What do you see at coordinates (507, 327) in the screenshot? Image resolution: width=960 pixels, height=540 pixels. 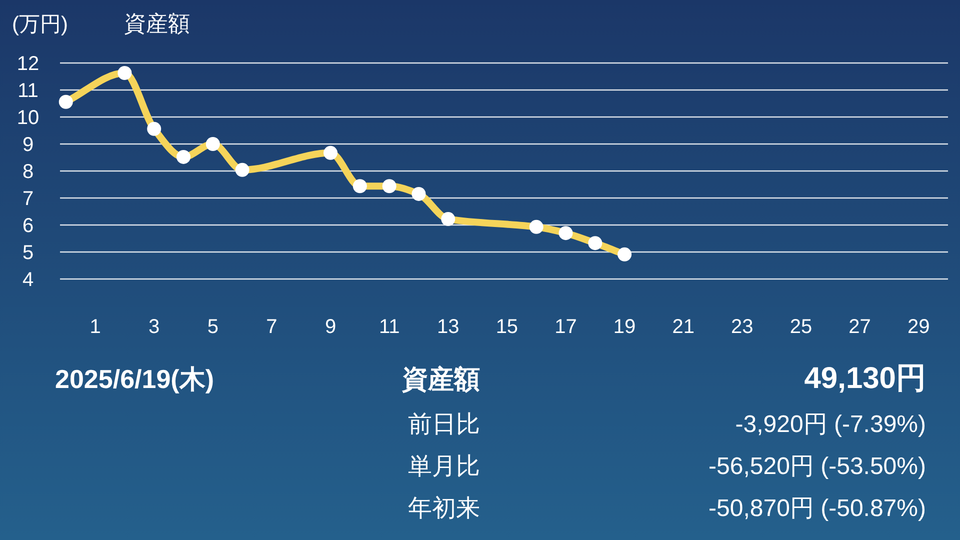 I see `x-tick-label: 15` at bounding box center [507, 327].